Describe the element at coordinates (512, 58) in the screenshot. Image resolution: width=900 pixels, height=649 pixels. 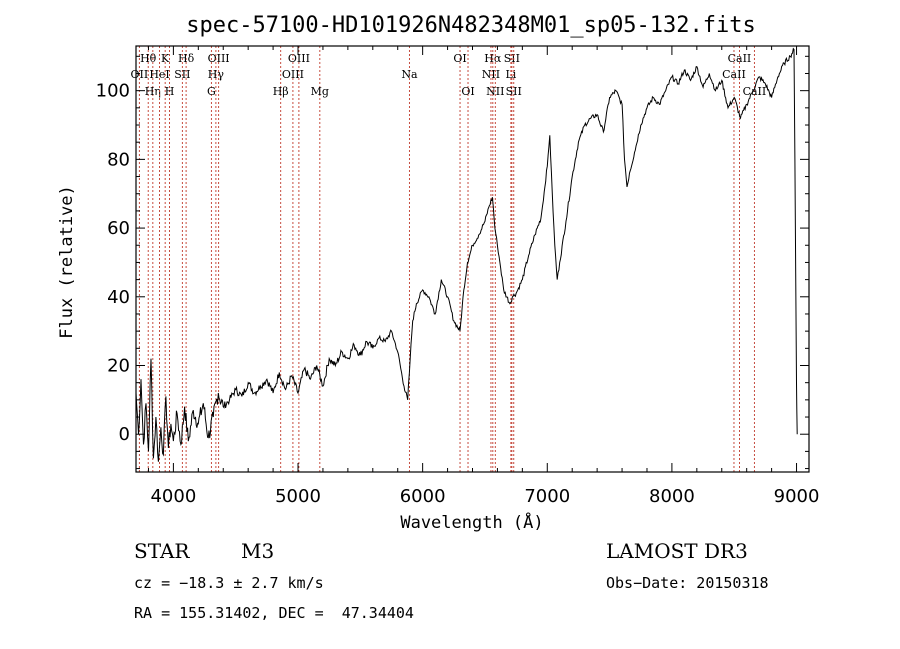
I see `marker-label-19: SII` at that location.